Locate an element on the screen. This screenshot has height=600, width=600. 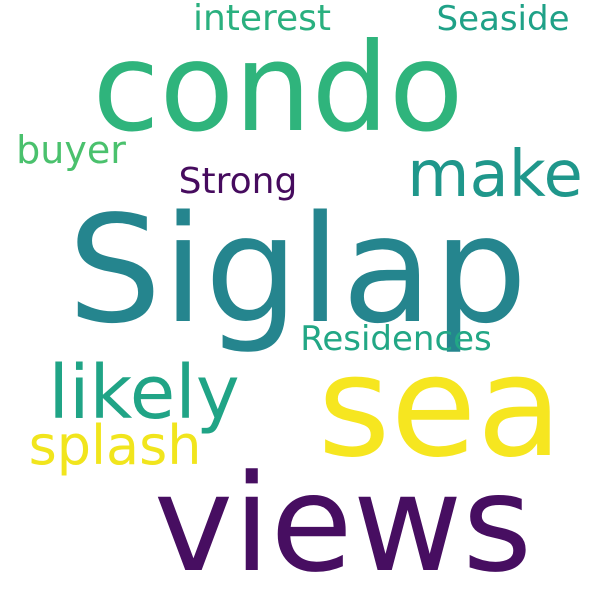
word-buyer: buyer is located at coordinates (71, 150).